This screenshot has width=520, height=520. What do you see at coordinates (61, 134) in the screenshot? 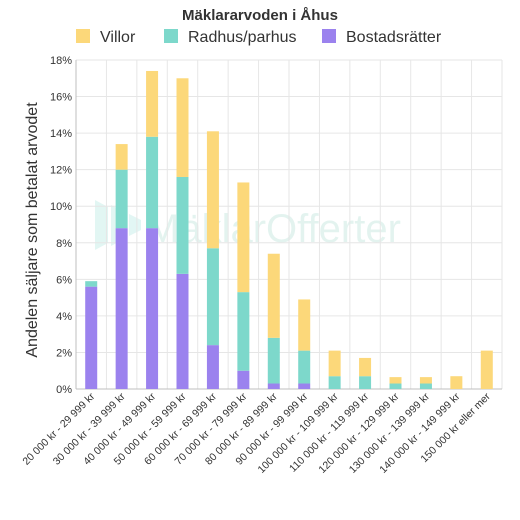
I see `y-tick-label: 14%` at bounding box center [61, 134].